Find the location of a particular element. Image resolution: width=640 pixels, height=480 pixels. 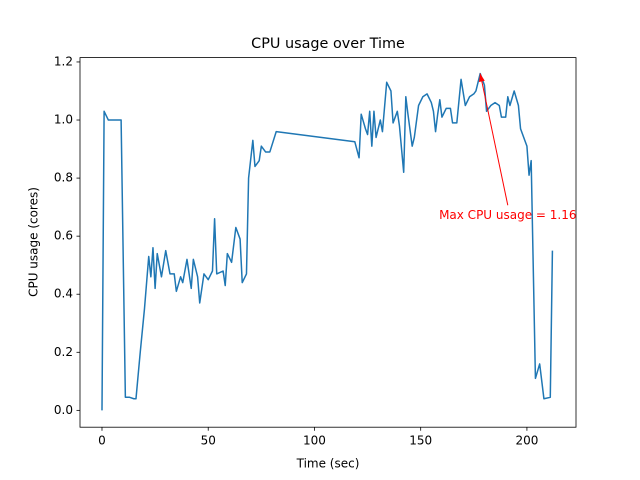

y-tick-label: 1.0 is located at coordinates (63, 120).